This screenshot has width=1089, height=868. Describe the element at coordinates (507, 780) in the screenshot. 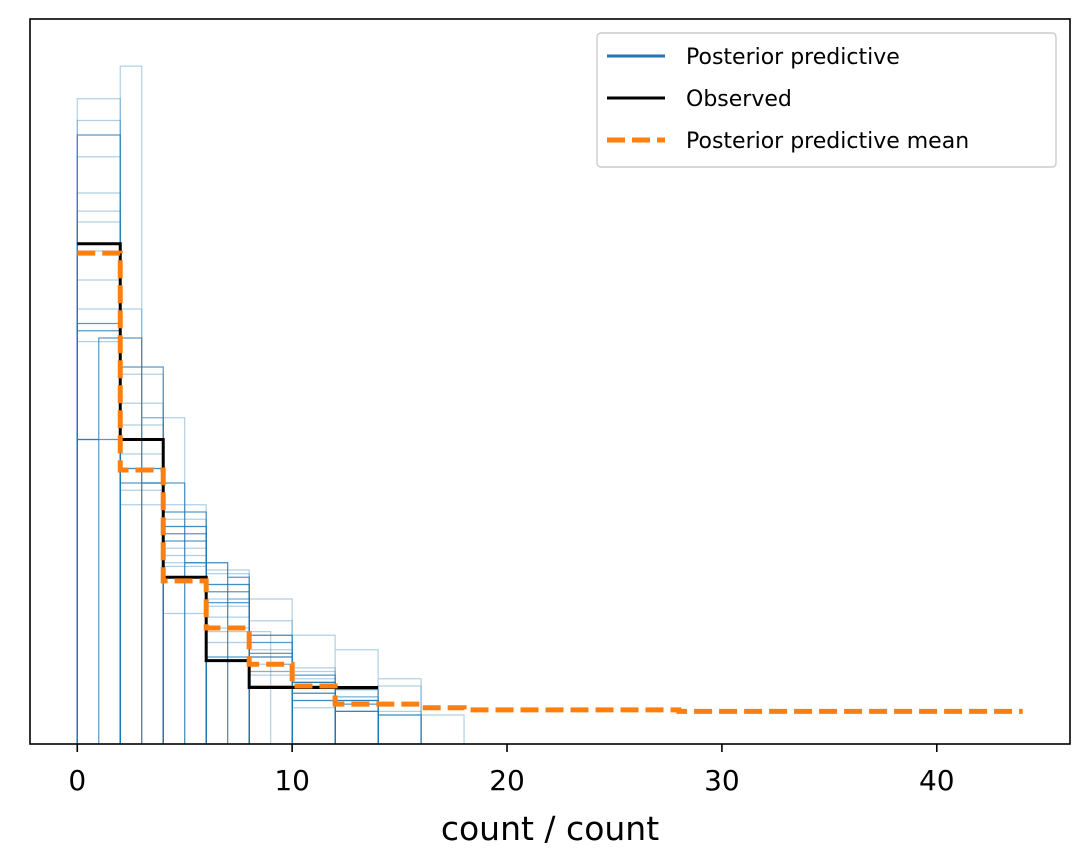

I see `x-tick-label: 20` at that location.